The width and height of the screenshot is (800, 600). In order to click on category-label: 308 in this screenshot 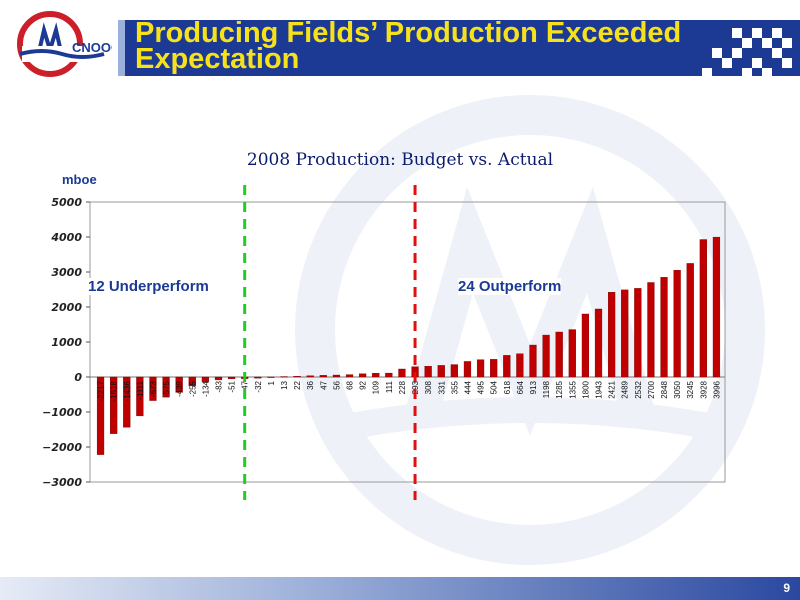, I will do `click(428, 387)`.